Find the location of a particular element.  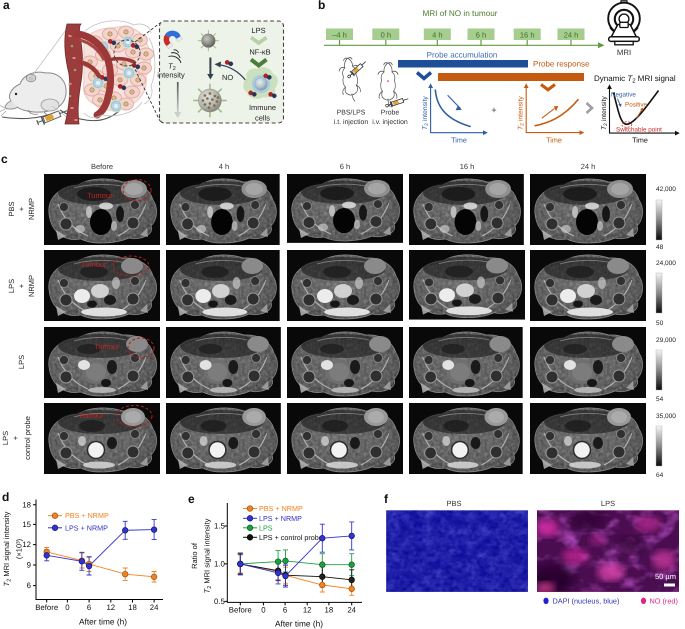

svg-text: 24,000 is located at coordinates (666, 263).